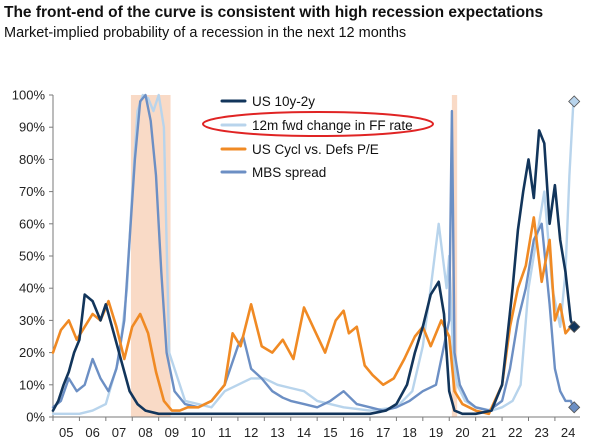 This screenshot has width=600, height=447. I want to click on endpoint-marker-mbs, so click(574, 407).